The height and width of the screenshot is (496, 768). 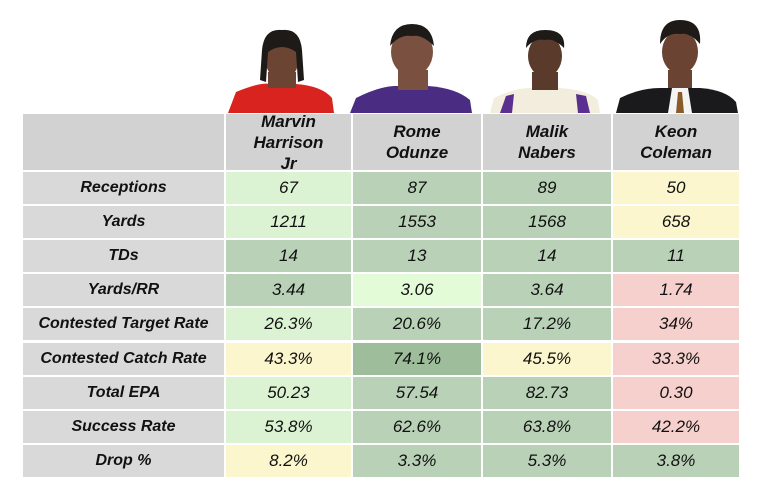 I want to click on stat-cell: 1568, so click(x=547, y=222).